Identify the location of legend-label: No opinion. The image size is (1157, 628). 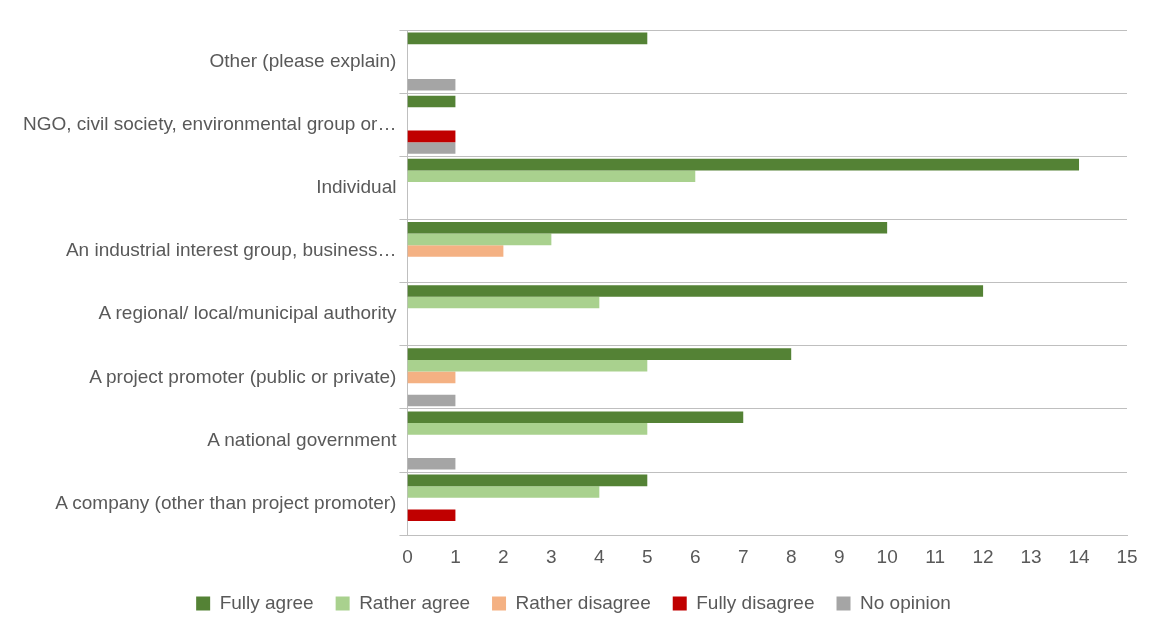
(905, 602).